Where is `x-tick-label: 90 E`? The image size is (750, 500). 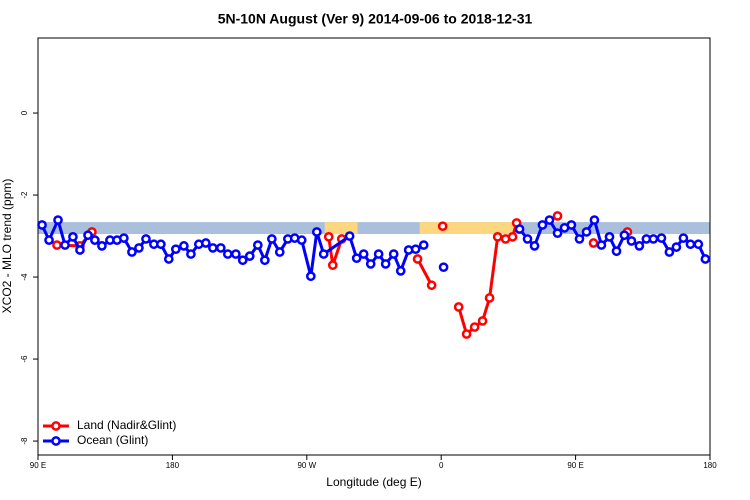
x-tick-label: 90 E is located at coordinates (38, 465).